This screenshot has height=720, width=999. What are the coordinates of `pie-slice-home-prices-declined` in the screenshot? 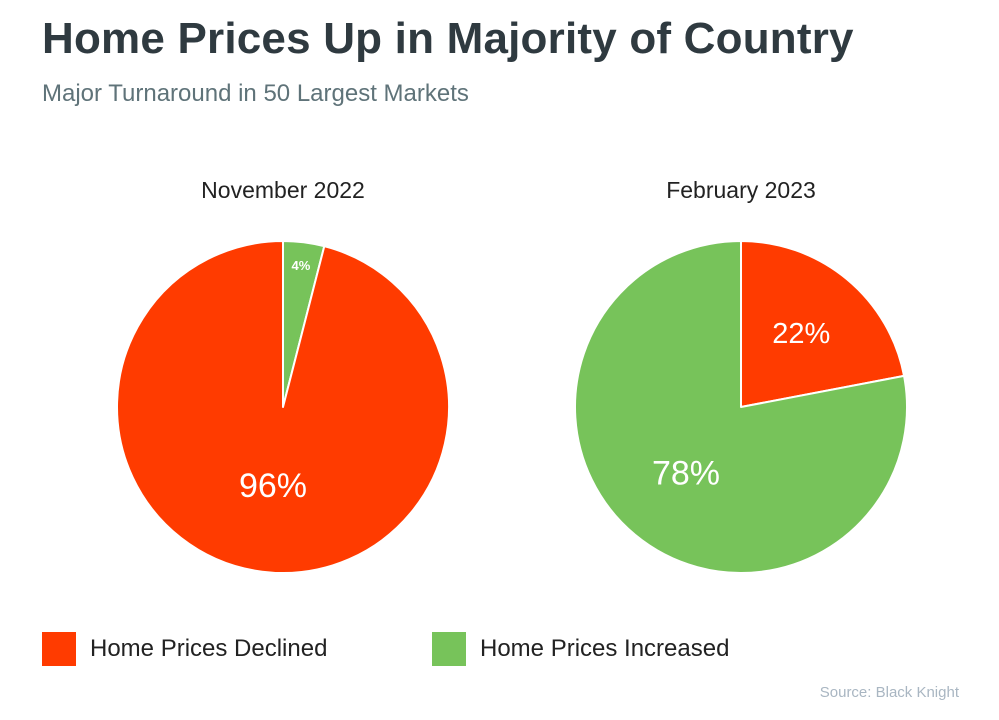 It's located at (823, 324).